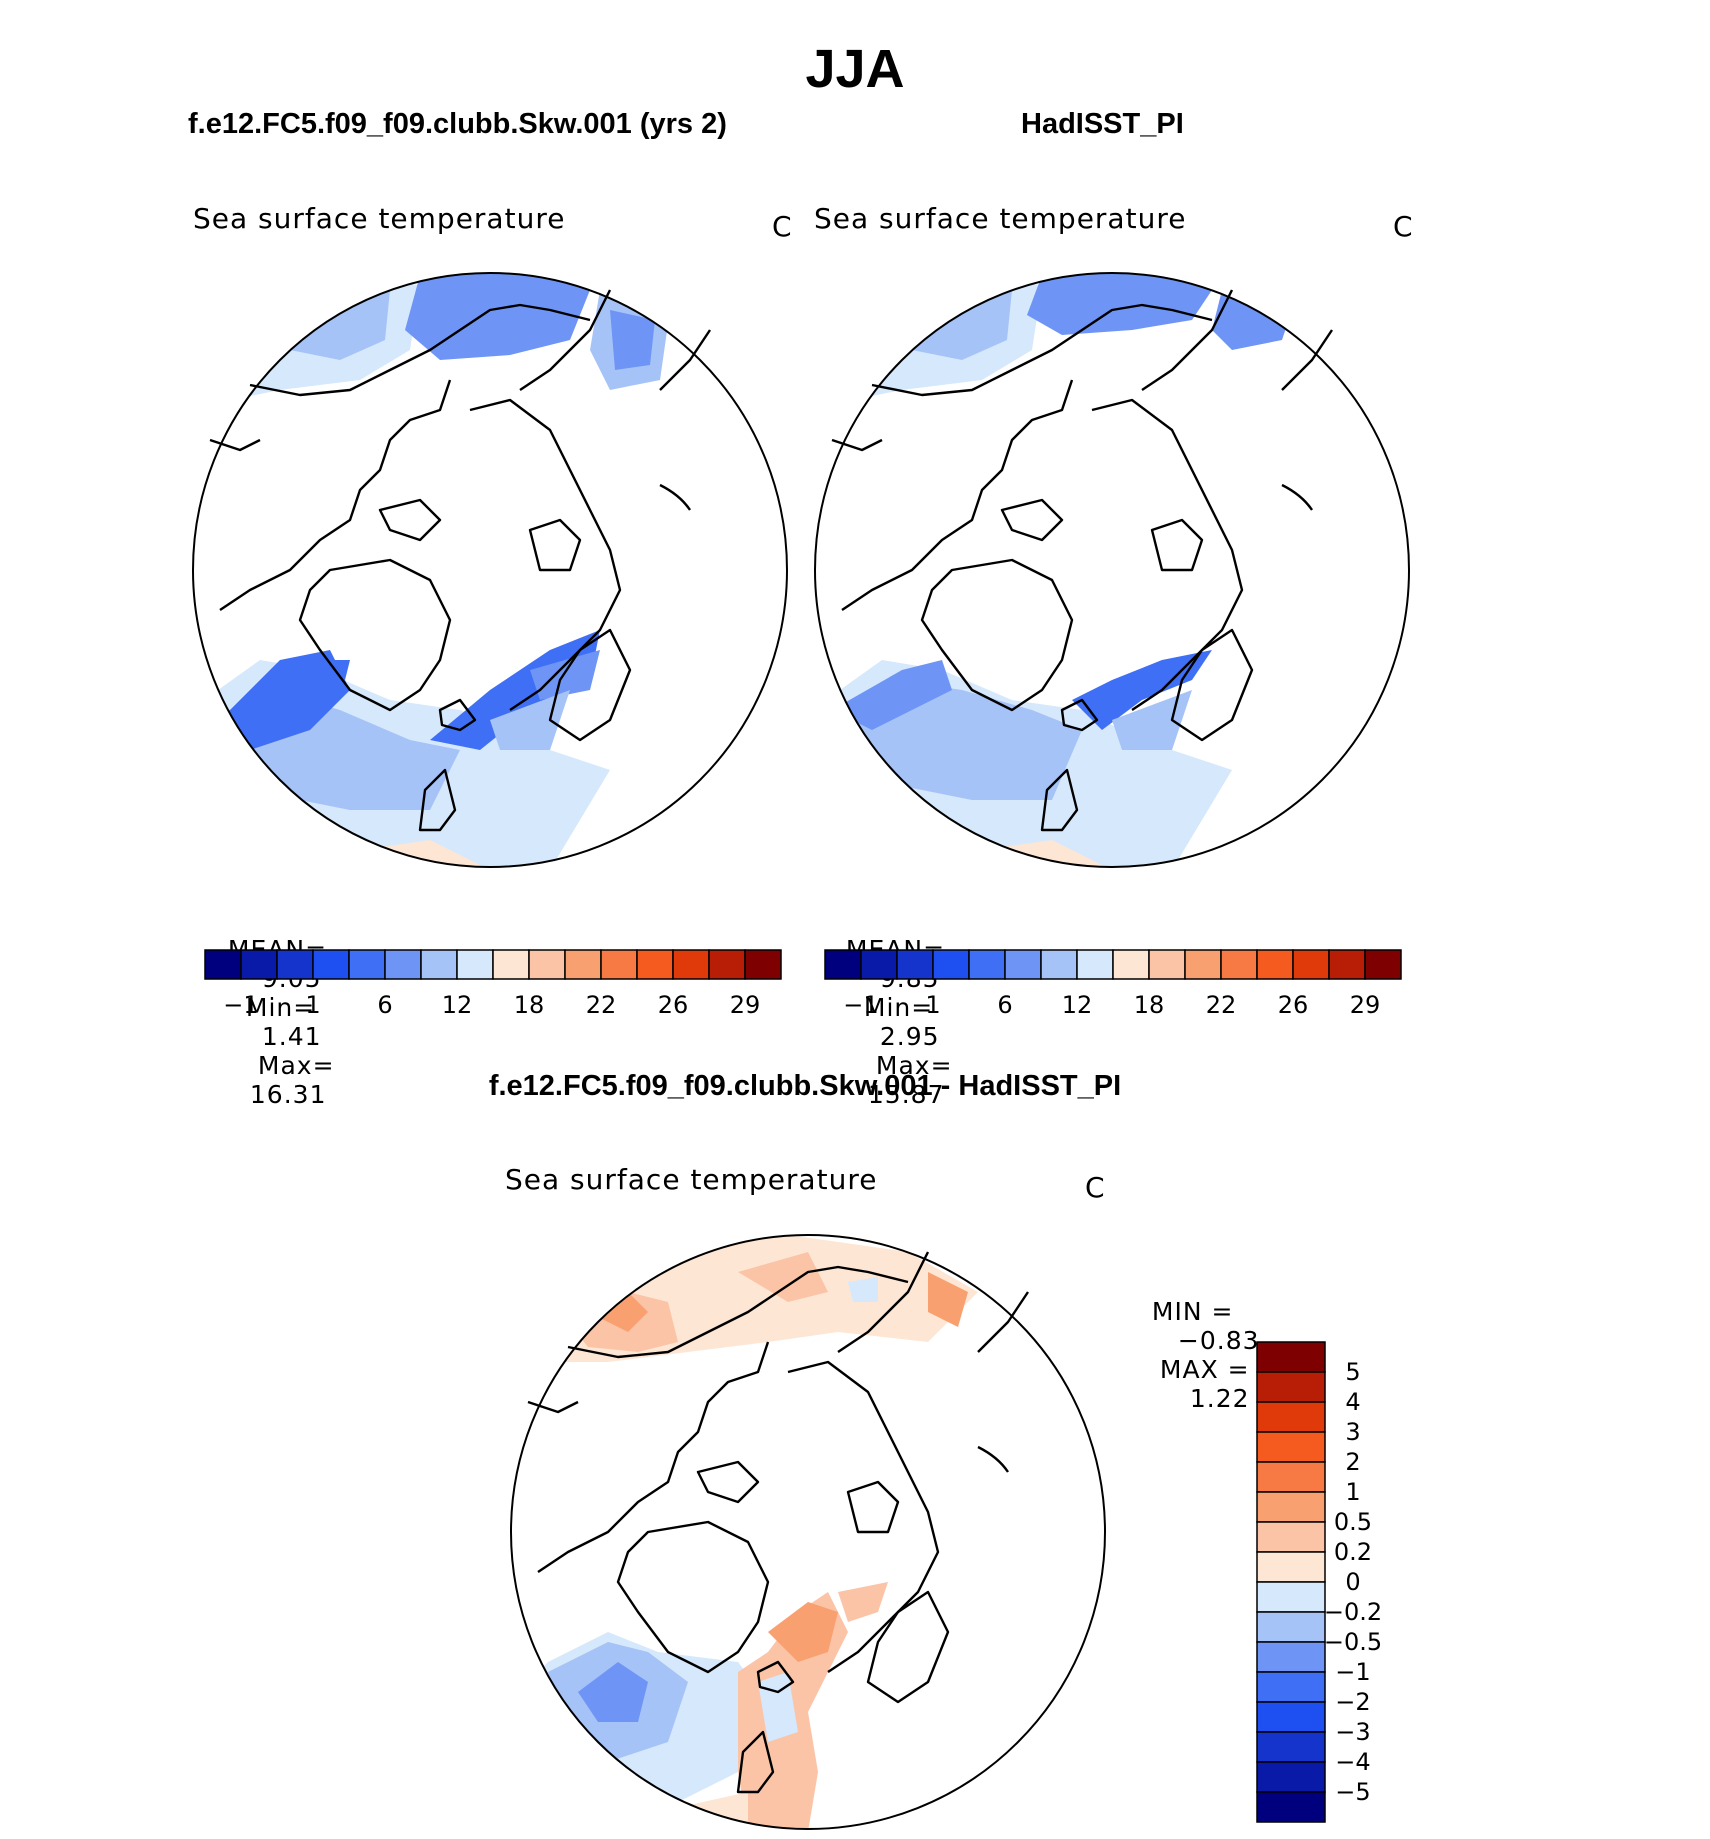 The width and height of the screenshot is (1710, 1839). What do you see at coordinates (288, 1094) in the screenshot?
I see `stat-max-value: 16.31` at bounding box center [288, 1094].